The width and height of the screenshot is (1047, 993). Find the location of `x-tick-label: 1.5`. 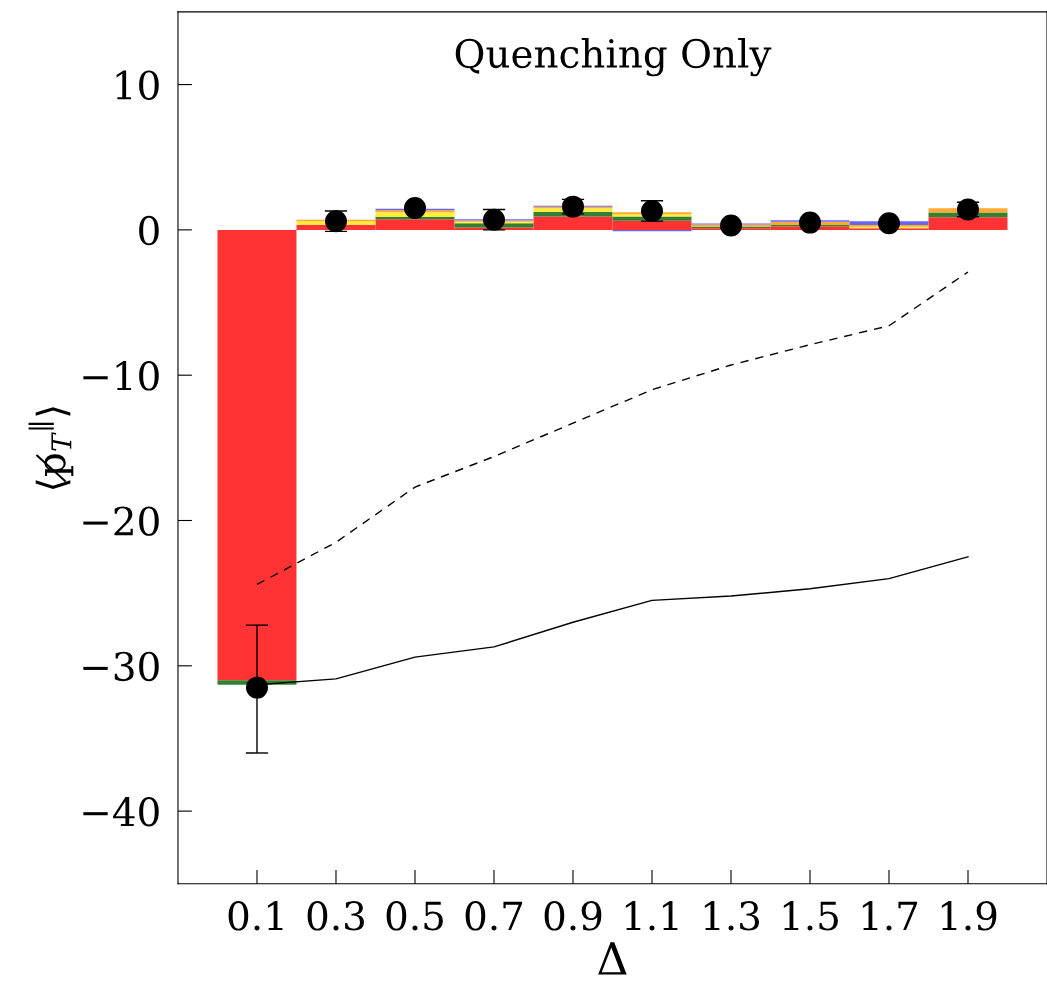

x-tick-label: 1.5 is located at coordinates (810, 916).